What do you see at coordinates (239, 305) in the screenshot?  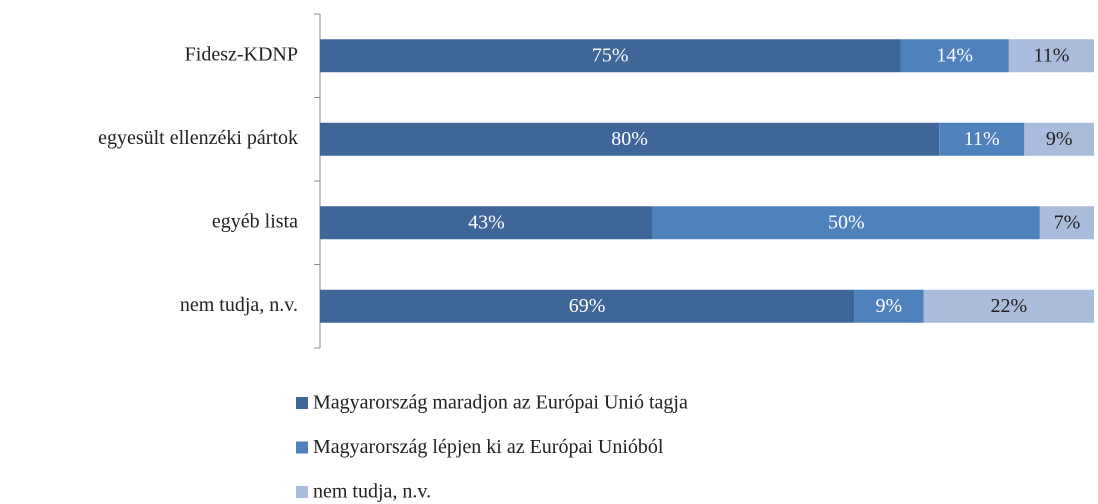 I see `category-label: nem tudja, n.v.` at bounding box center [239, 305].